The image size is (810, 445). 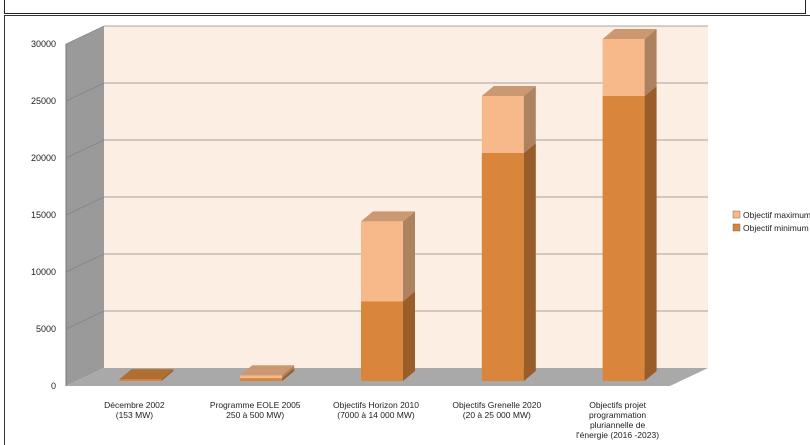 What do you see at coordinates (405, 7) in the screenshot?
I see `top-frame` at bounding box center [405, 7].